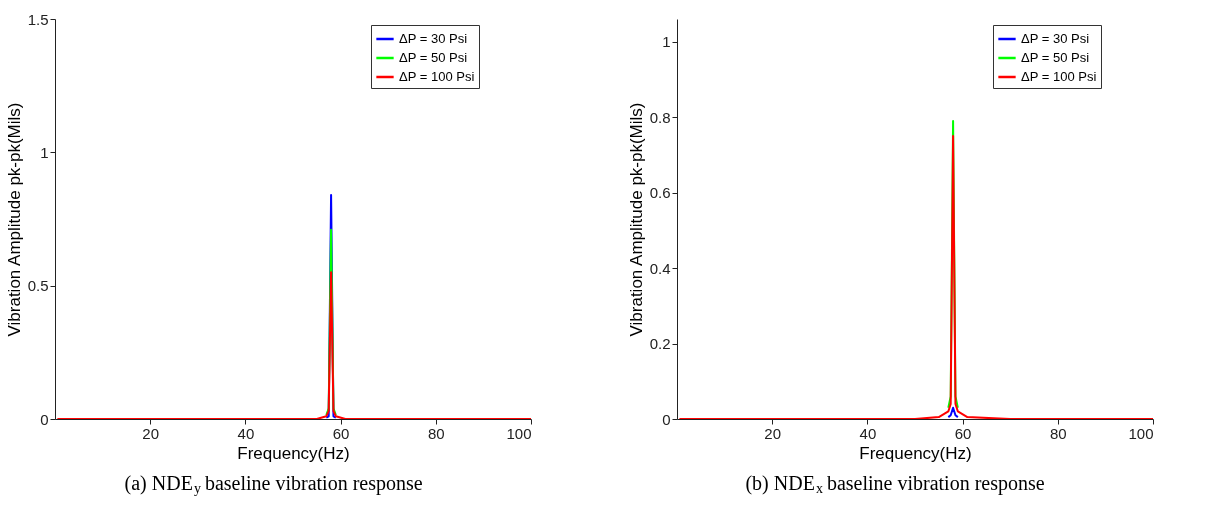 This screenshot has width=1207, height=527. Describe the element at coordinates (660, 193) in the screenshot. I see `y-tick-label: 0.6` at that location.